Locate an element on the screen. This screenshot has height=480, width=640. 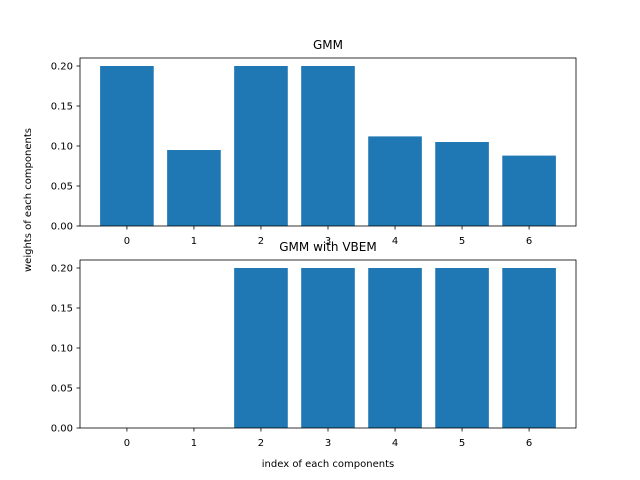
x-axis-label: index of each components is located at coordinates (328, 464).